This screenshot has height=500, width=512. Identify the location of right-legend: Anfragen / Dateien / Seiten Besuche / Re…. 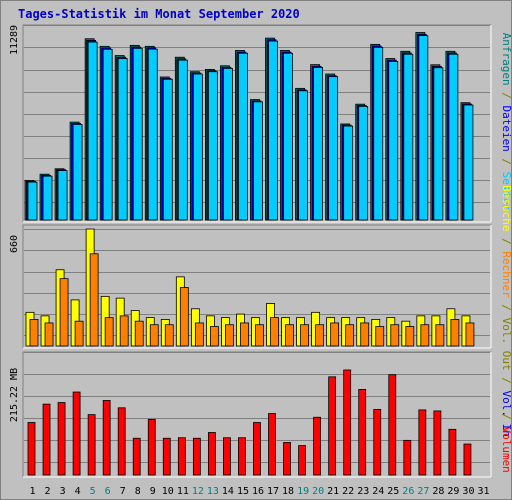
(506, 253).